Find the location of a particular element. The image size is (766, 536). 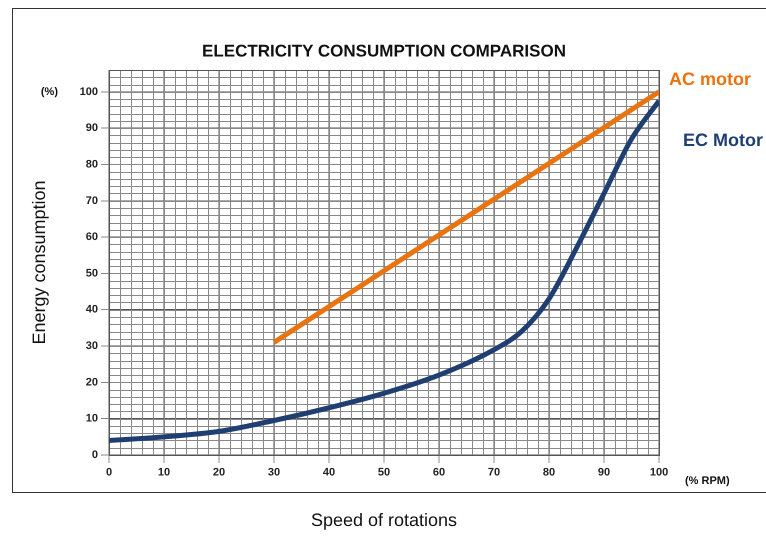

y-tick-label: 80 is located at coordinates (92, 164).